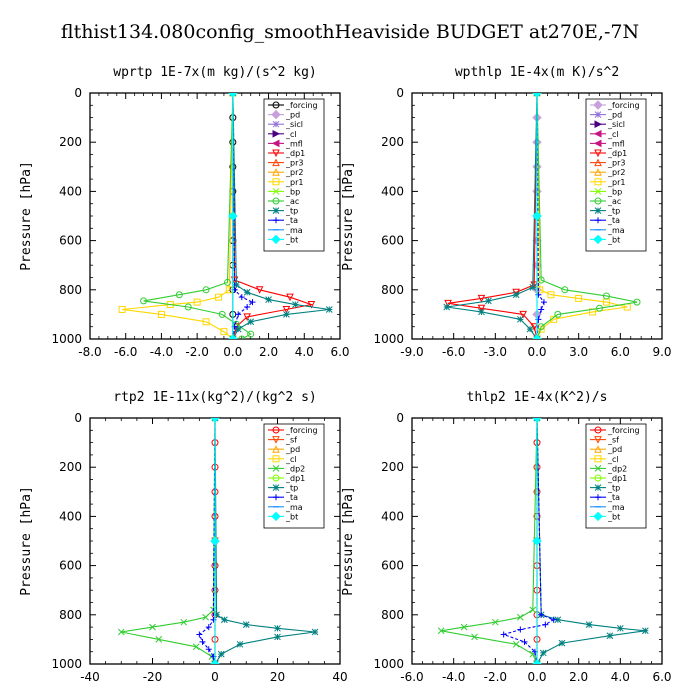 This screenshot has height=700, width=700. What do you see at coordinates (582, 216) in the screenshot?
I see `series-line-pr1` at bounding box center [582, 216].